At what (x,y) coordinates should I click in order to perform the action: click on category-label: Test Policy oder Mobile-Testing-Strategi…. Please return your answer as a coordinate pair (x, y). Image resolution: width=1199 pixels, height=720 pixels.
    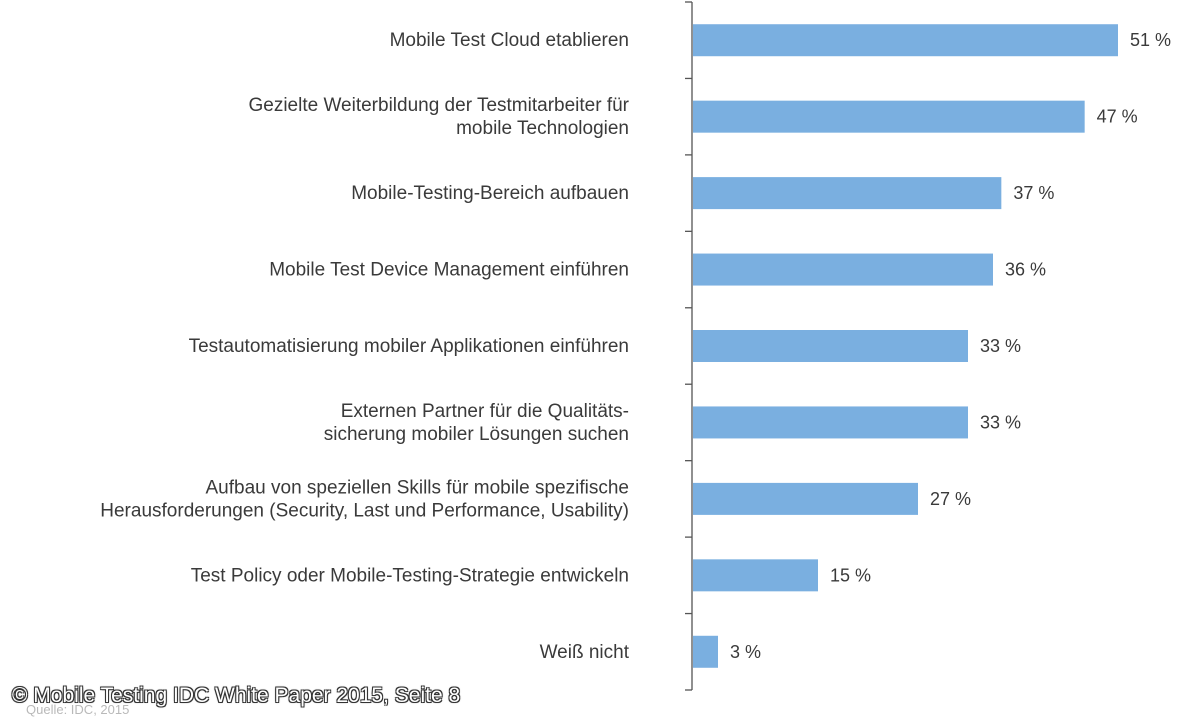
    Looking at the image, I should click on (410, 575).